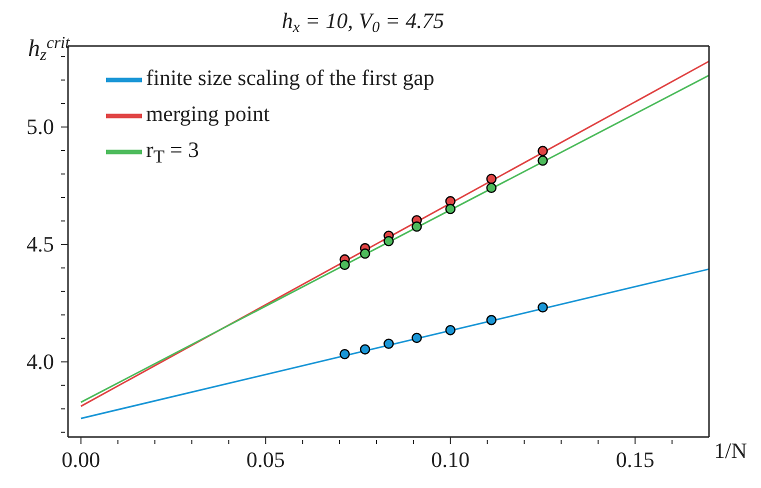 This screenshot has width=761, height=488. What do you see at coordinates (731, 450) in the screenshot?
I see `x-axis-title: 1/N` at bounding box center [731, 450].